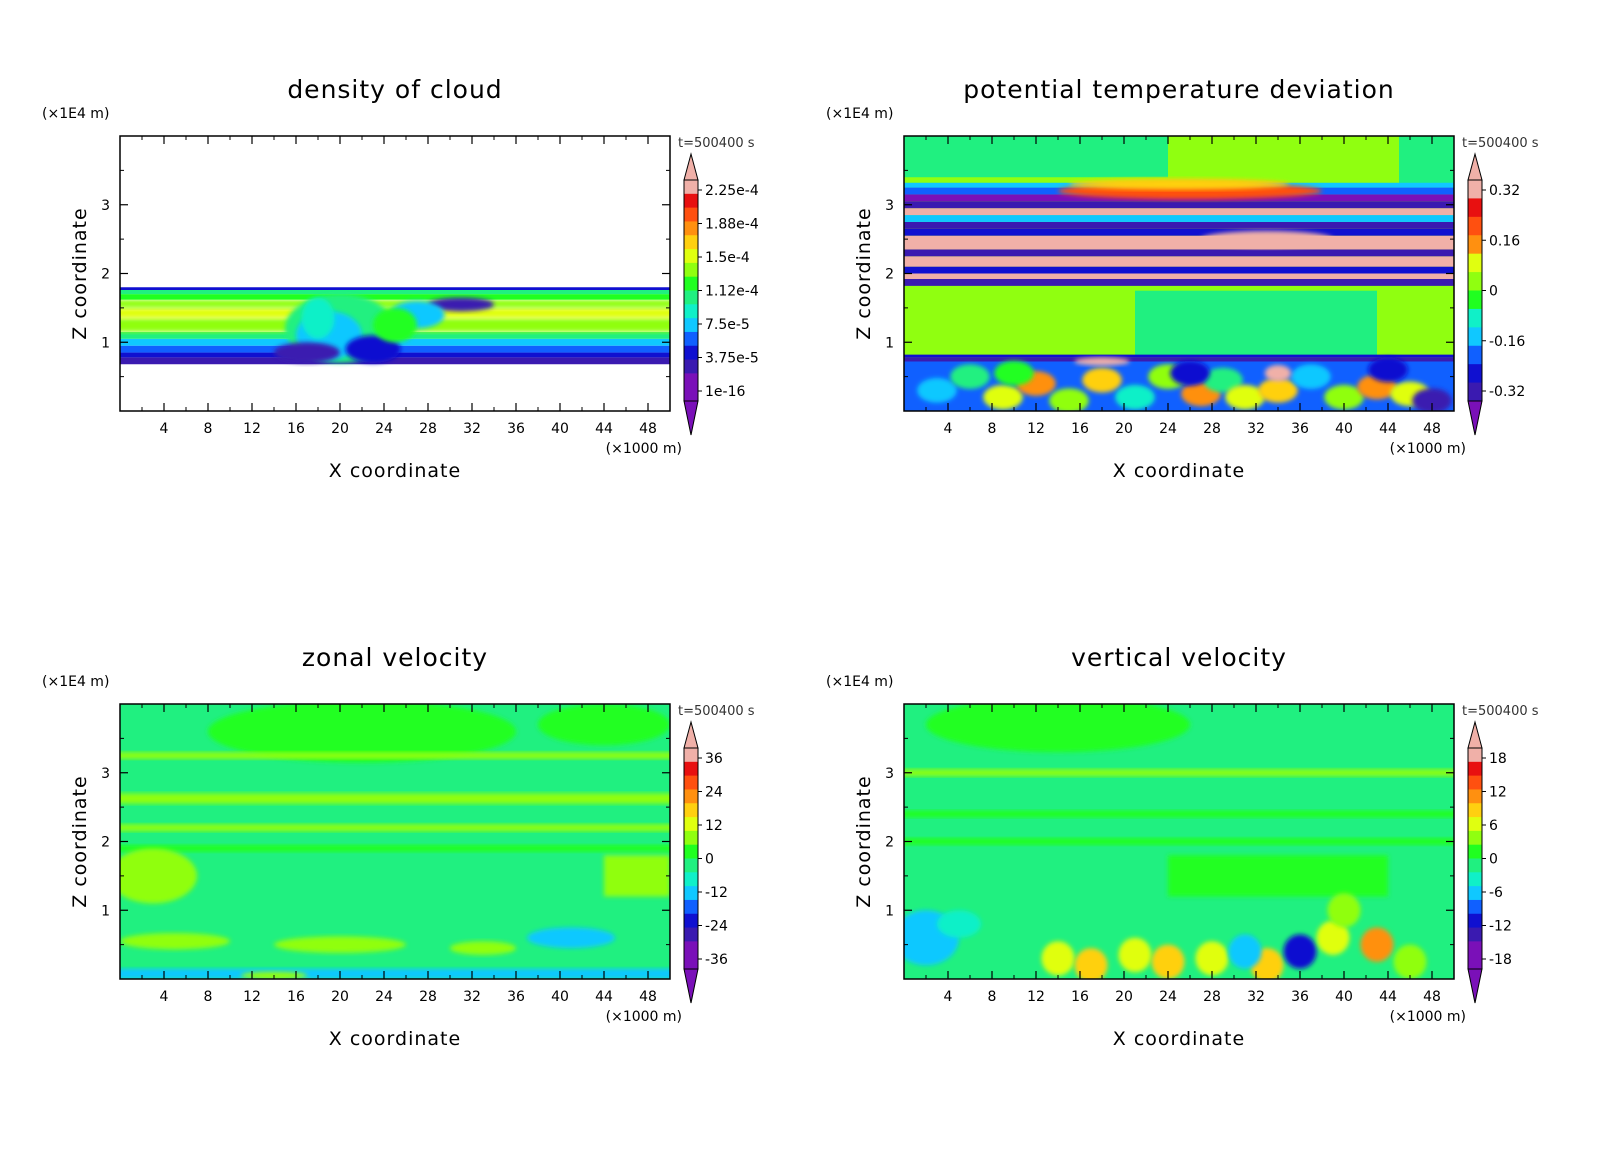  I want to click on colorbar-label: -0.16, so click(1507, 342).